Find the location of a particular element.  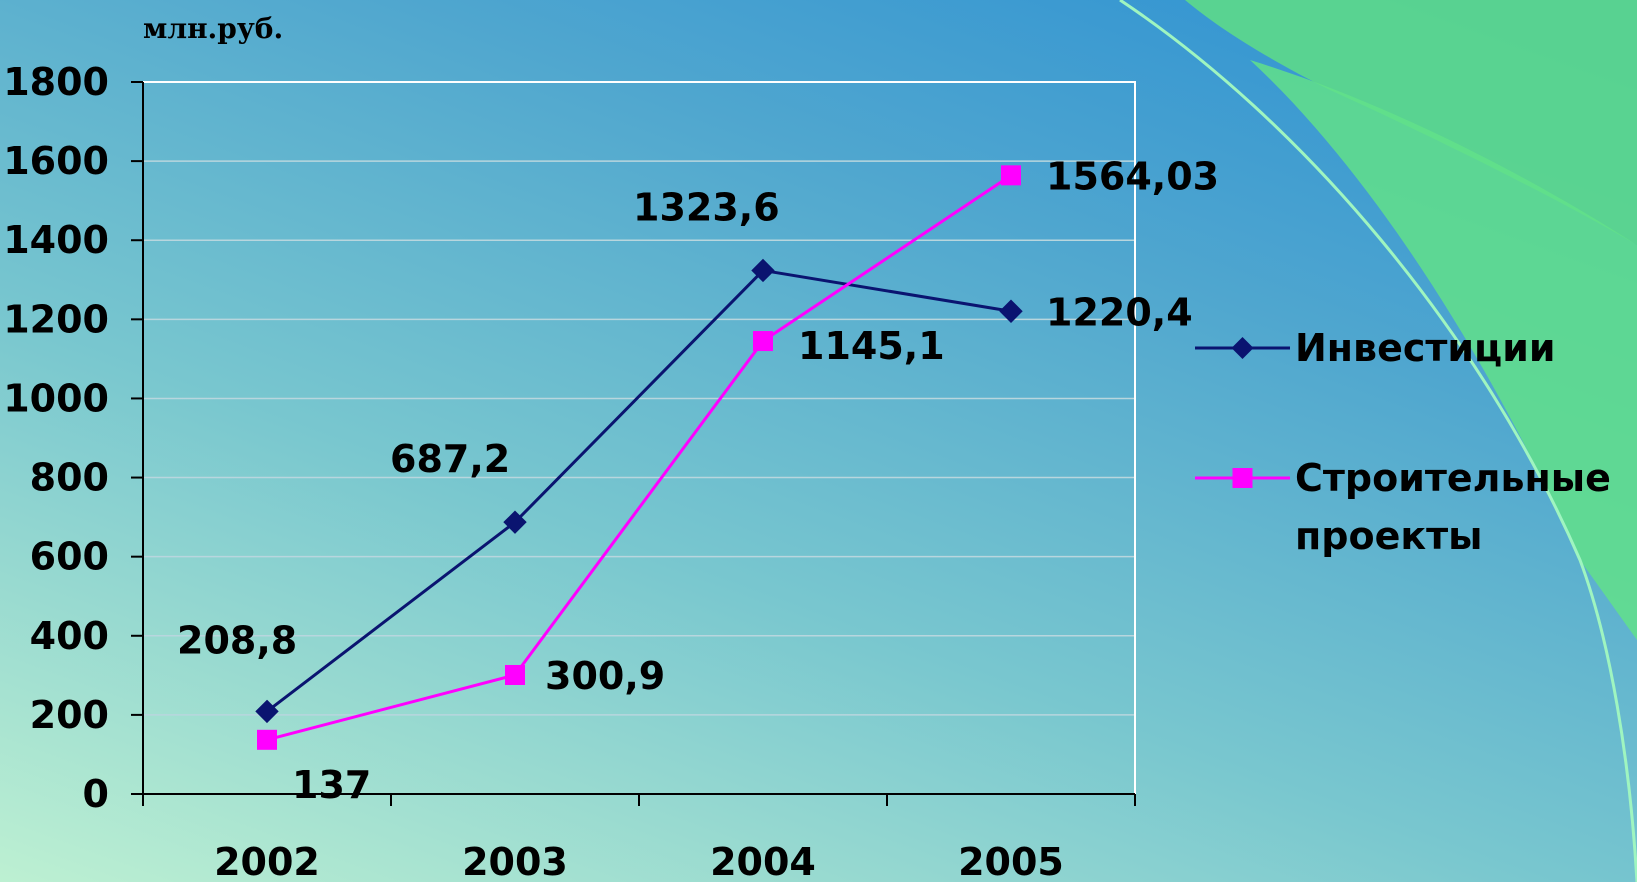

data-label: 208,8 is located at coordinates (237, 640).